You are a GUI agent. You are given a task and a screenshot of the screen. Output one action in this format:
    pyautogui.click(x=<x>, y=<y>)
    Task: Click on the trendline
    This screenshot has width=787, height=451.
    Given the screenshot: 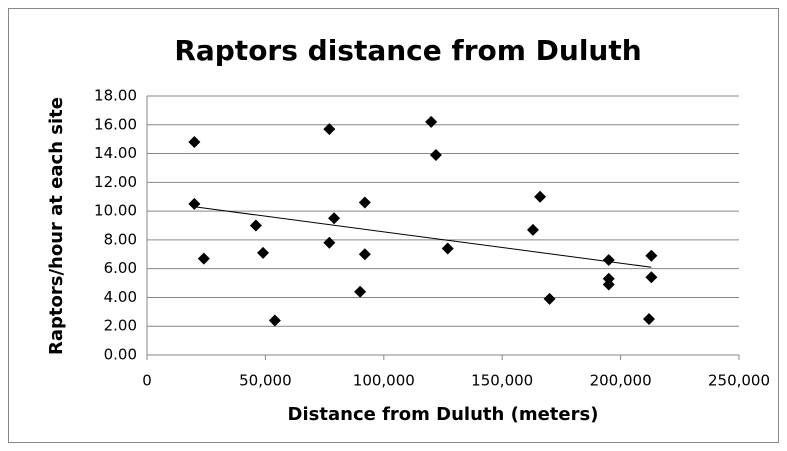 What is the action you would take?
    pyautogui.click(x=423, y=237)
    